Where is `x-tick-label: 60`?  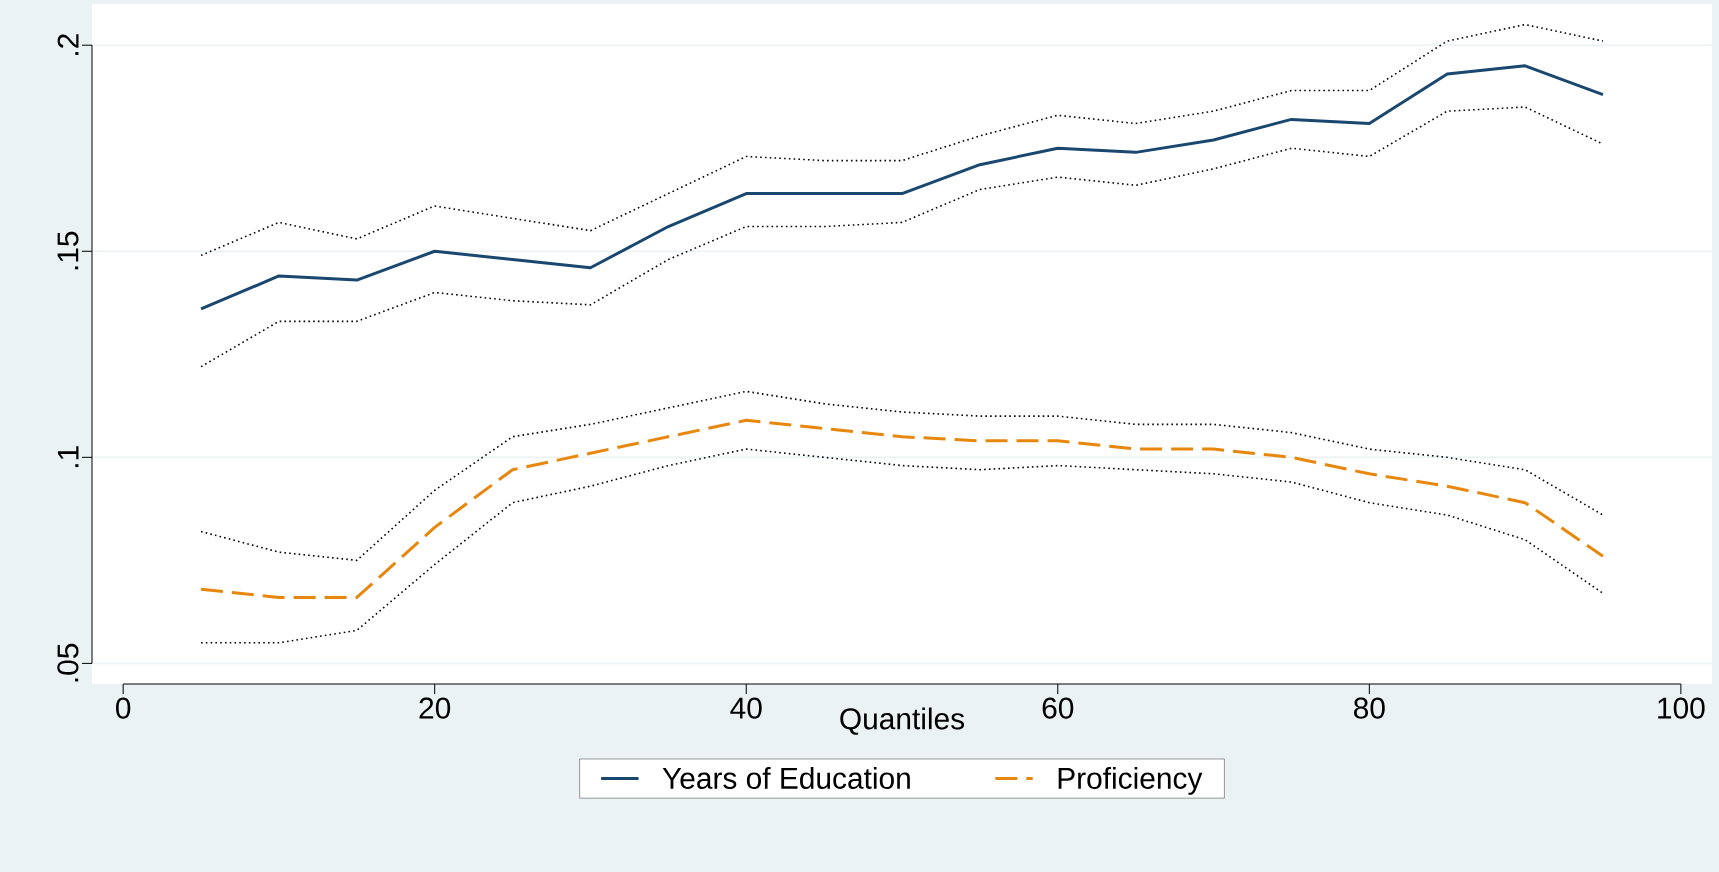
x-tick-label: 60 is located at coordinates (1058, 708).